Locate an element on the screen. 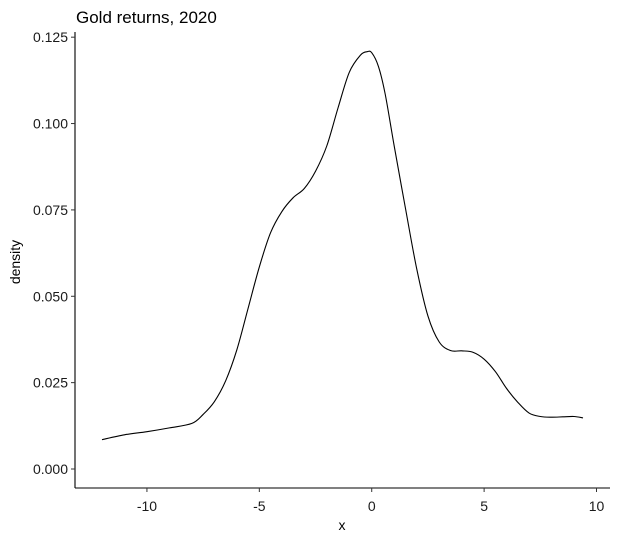 The width and height of the screenshot is (619, 545). y-axis: 0.000 0.025 0.050 0.075 0.100 0.125 is located at coordinates (54, 258).